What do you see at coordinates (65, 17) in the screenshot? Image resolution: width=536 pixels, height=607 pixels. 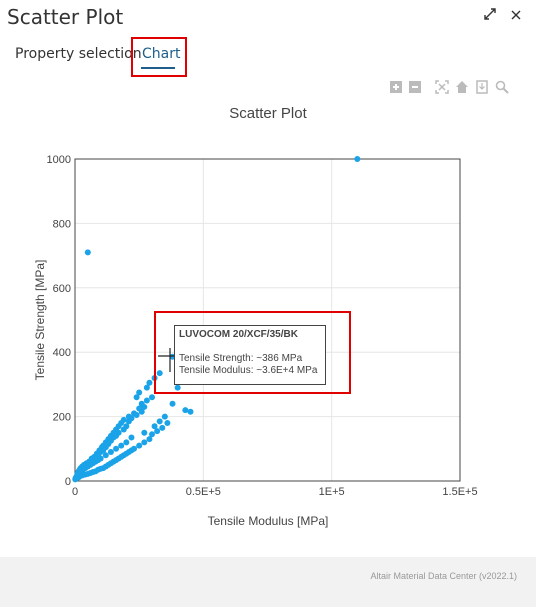 I see `dialog-title: Scatter Plot` at bounding box center [65, 17].